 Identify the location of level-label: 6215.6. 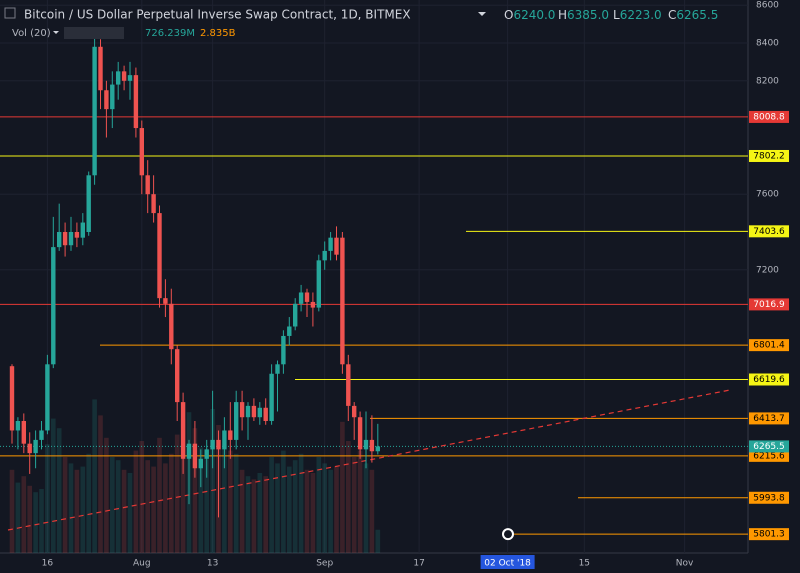
(769, 456).